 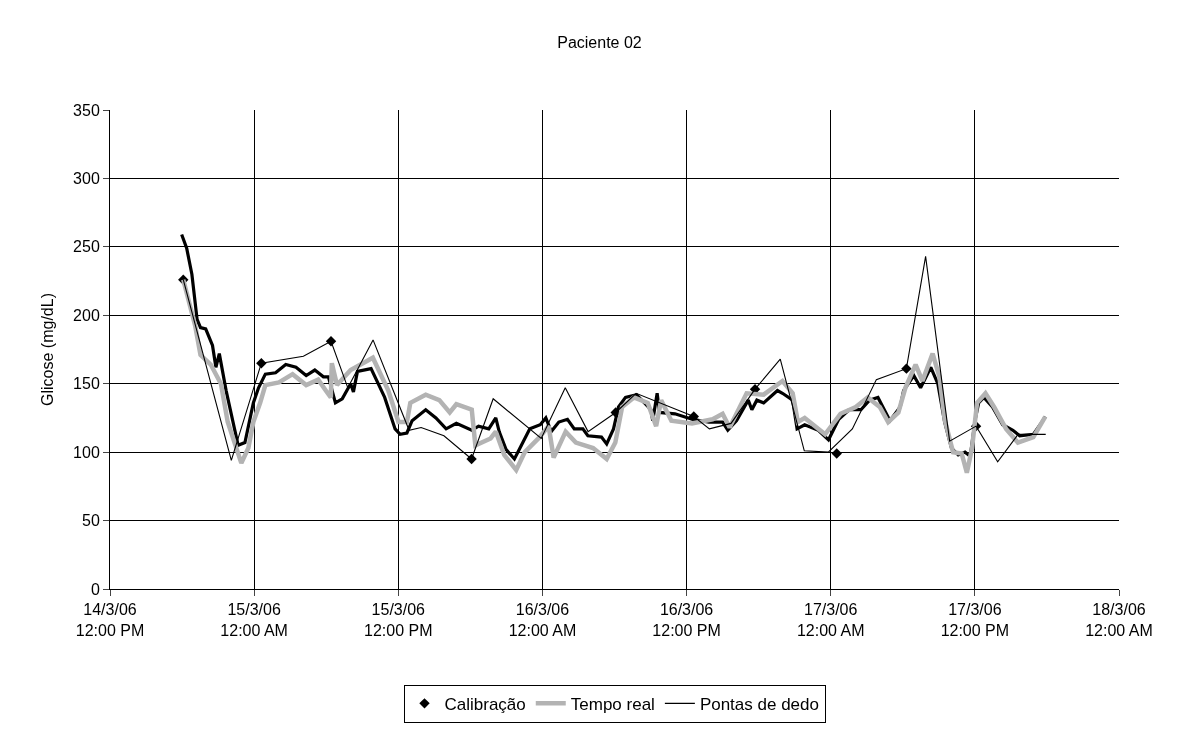 What do you see at coordinates (599, 42) in the screenshot?
I see `chart-title: Paciente 02` at bounding box center [599, 42].